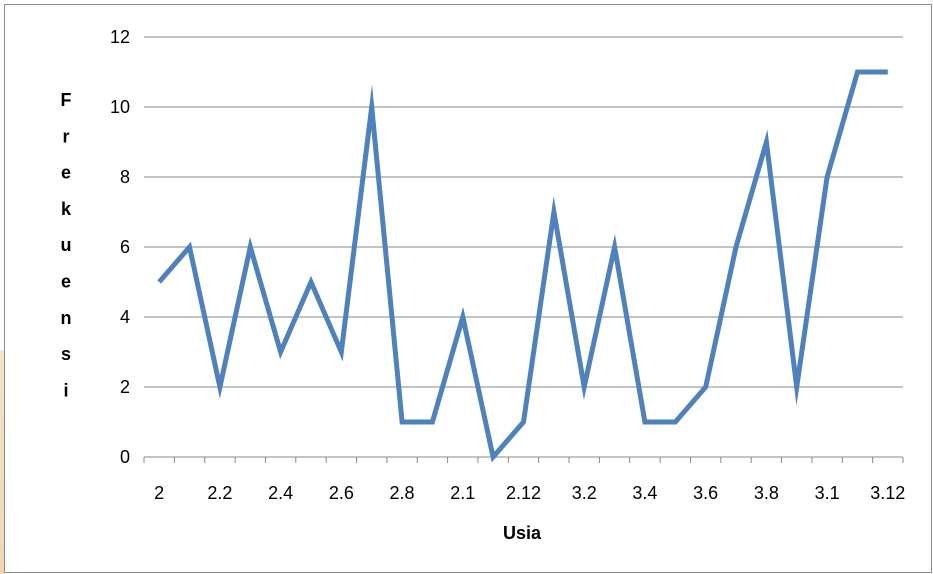 This screenshot has height=574, width=933. Describe the element at coordinates (827, 493) in the screenshot. I see `x-tick-label: 3.1` at that location.